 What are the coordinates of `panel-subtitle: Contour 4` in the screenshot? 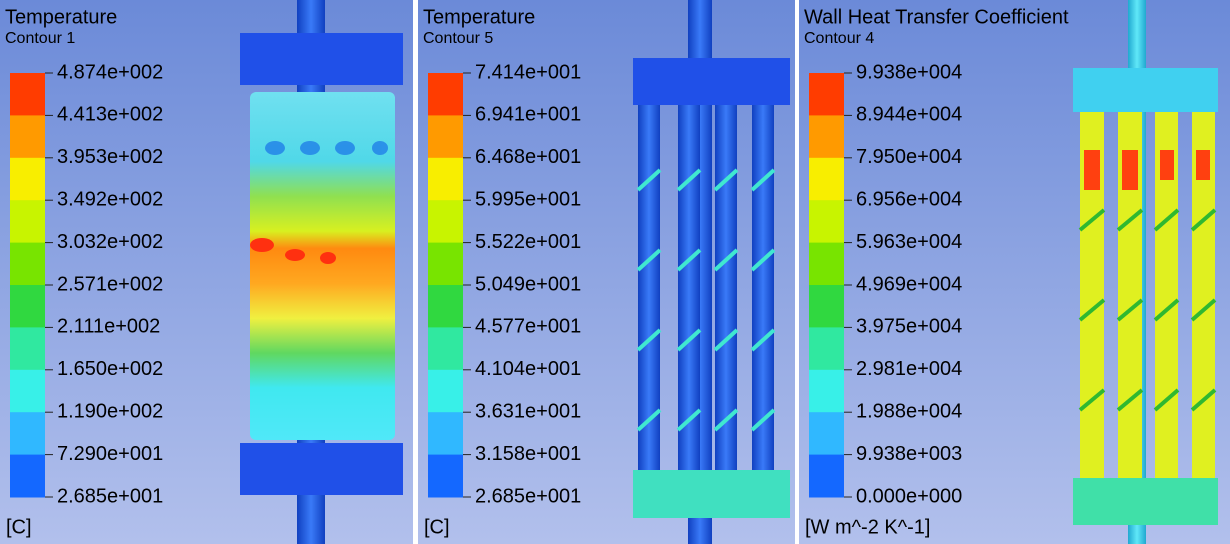 It's located at (839, 38).